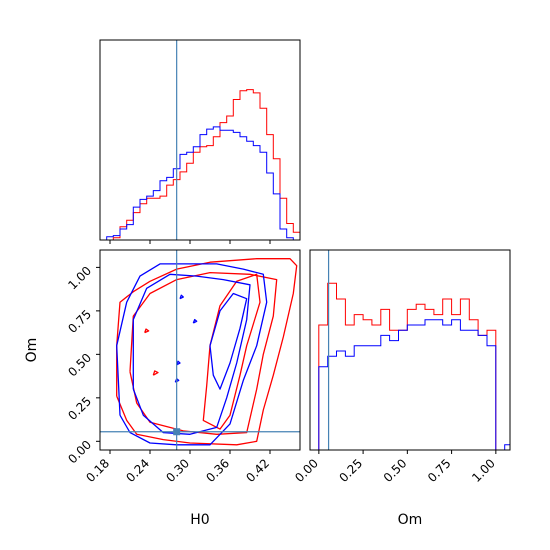 This screenshot has height=550, width=550. I want to click on joint-xtick-label-3: 0.36, so click(217, 470).